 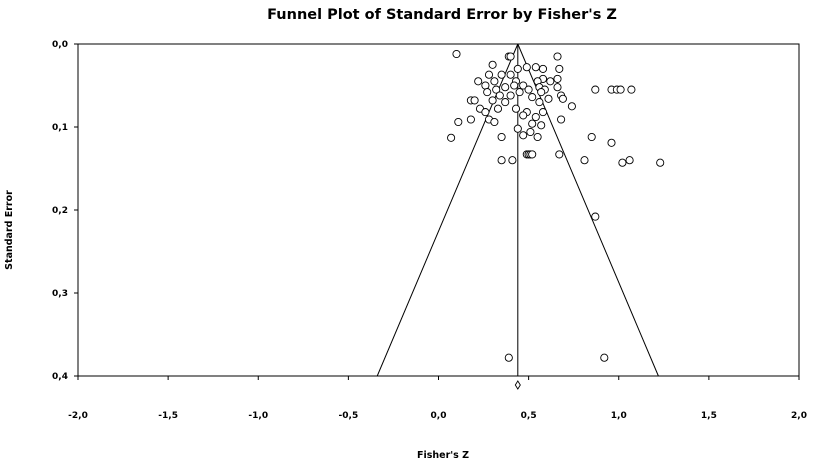 I want to click on y-axis: 0,0 0,1 0,2 0,3 0,4, so click(x=65, y=211).